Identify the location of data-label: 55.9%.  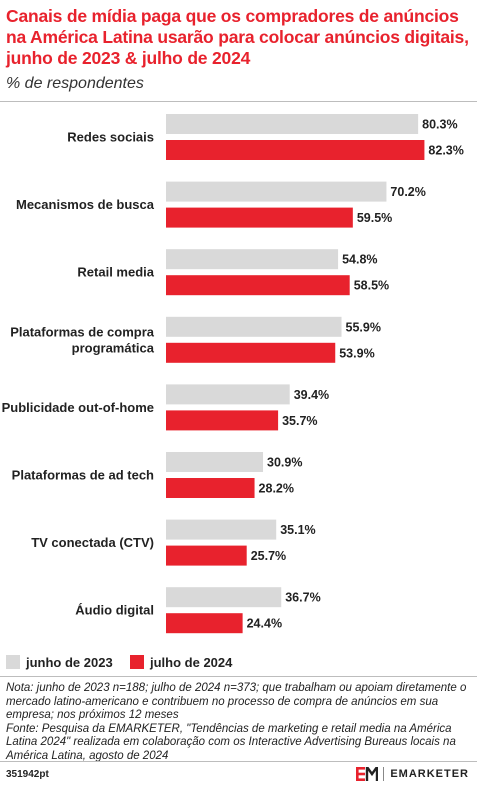
(363, 327).